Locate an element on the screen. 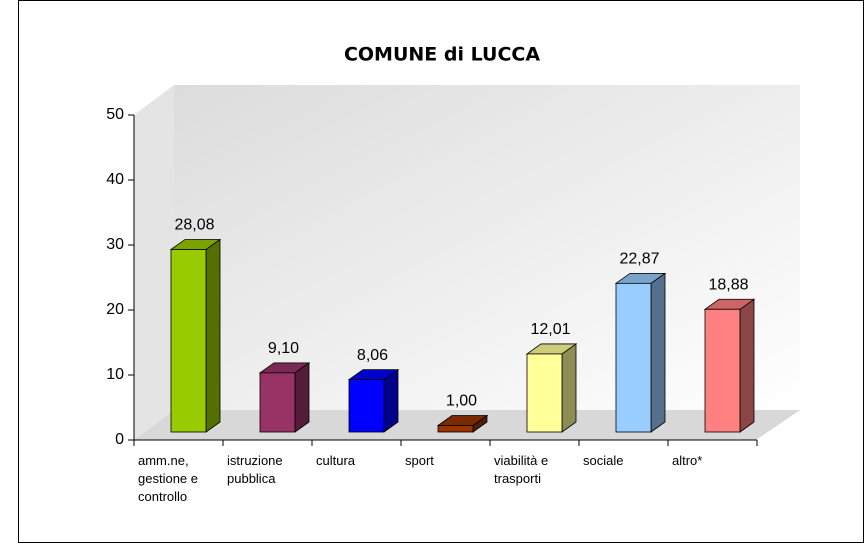  value-label: 1,00 is located at coordinates (461, 401).